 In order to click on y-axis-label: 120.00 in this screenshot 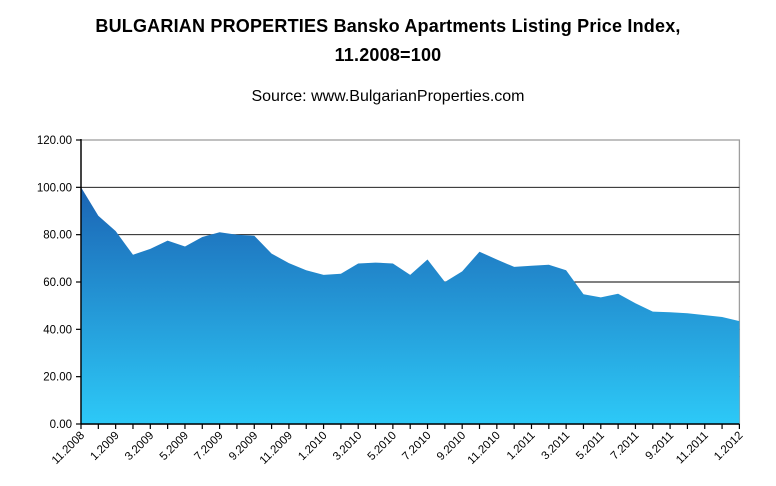, I will do `click(54, 141)`.